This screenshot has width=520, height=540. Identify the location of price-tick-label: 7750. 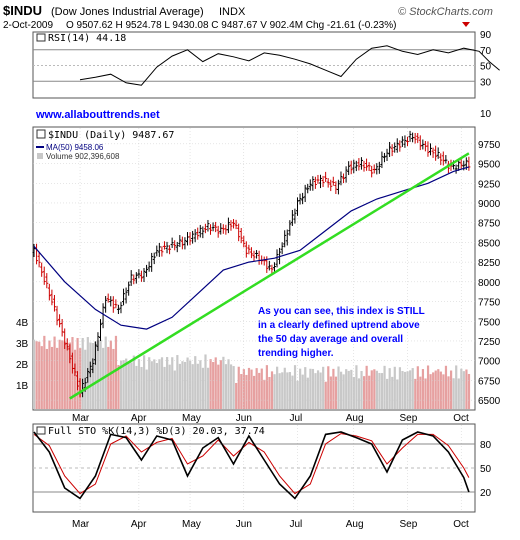
(489, 303).